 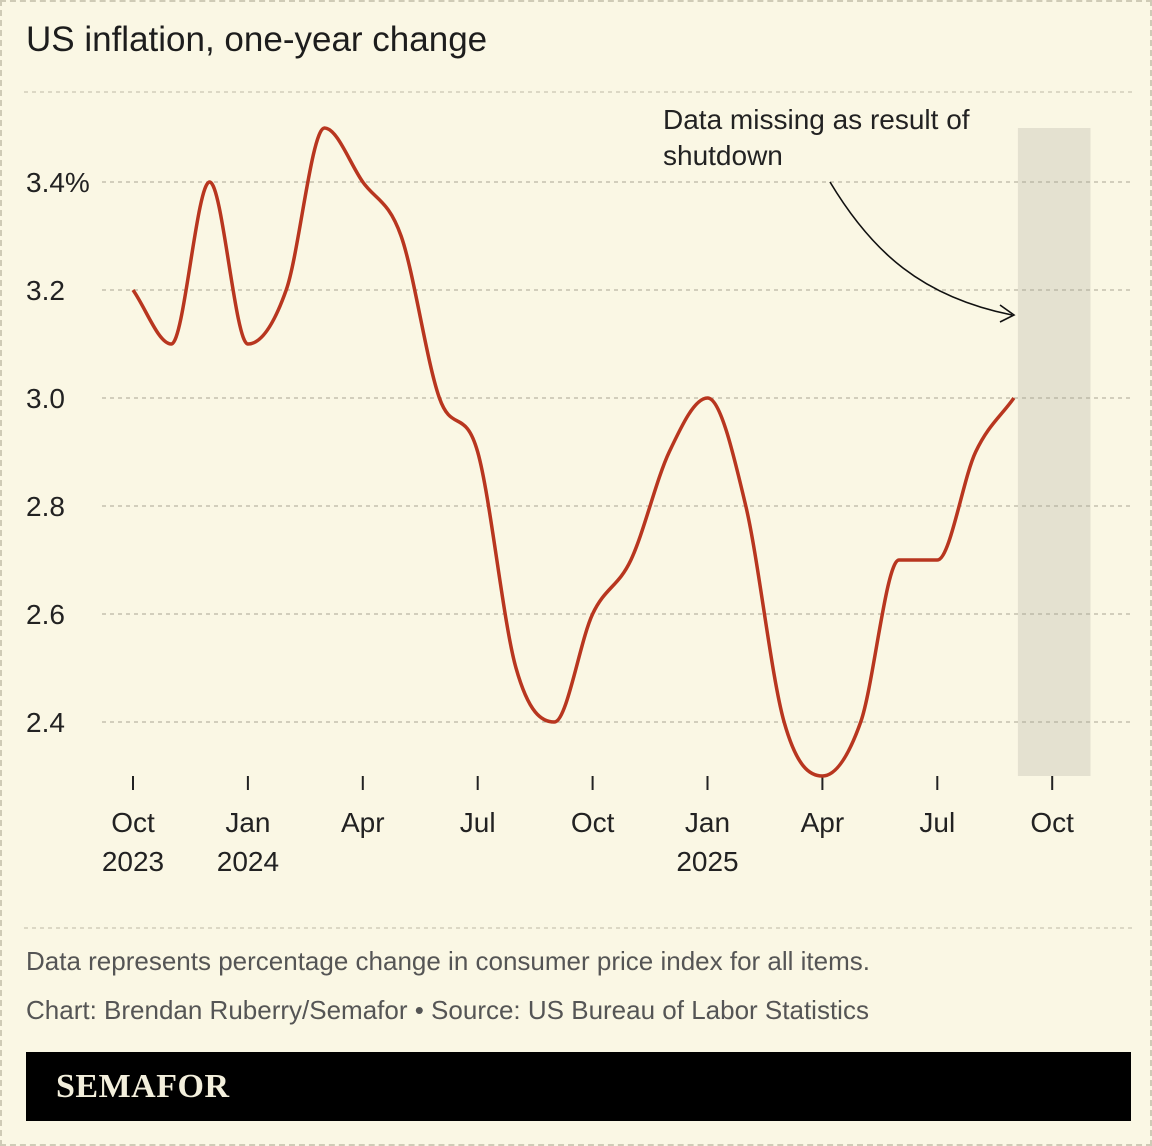 What do you see at coordinates (45, 614) in the screenshot?
I see `y-tick-label: 2.6` at bounding box center [45, 614].